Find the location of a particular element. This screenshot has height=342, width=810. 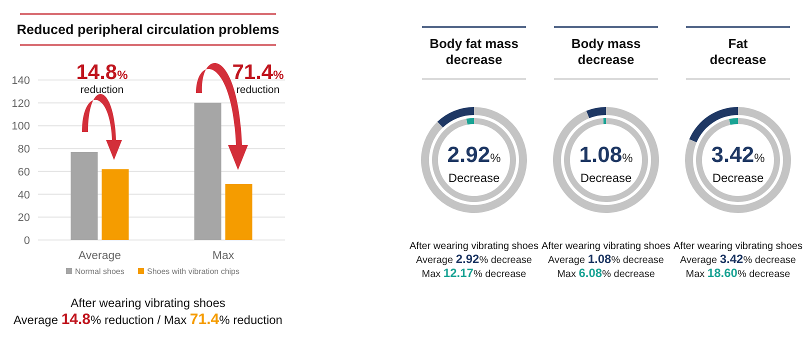

annotation: 71.4% reduction is located at coordinates (258, 78).